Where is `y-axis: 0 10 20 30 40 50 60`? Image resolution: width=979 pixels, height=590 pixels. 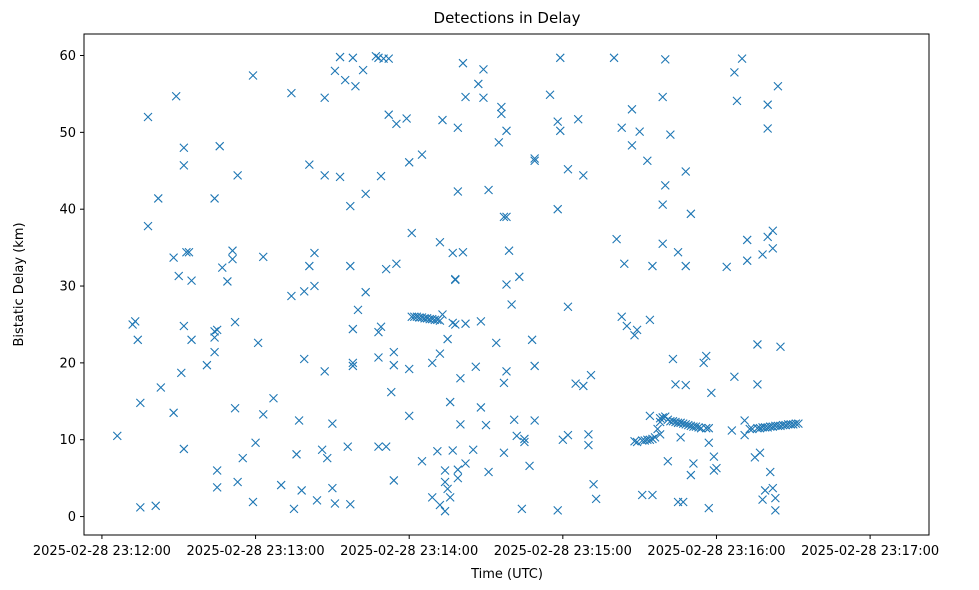 y-axis: 0 10 20 30 40 50 60 is located at coordinates (71, 287).